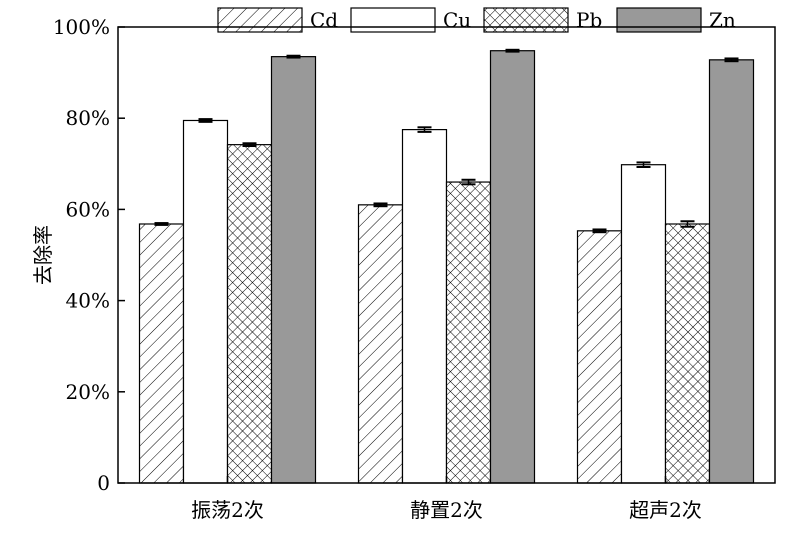 This screenshot has width=800, height=540. What do you see at coordinates (722, 20) in the screenshot?
I see `legend-label-zn: Zn` at bounding box center [722, 20].